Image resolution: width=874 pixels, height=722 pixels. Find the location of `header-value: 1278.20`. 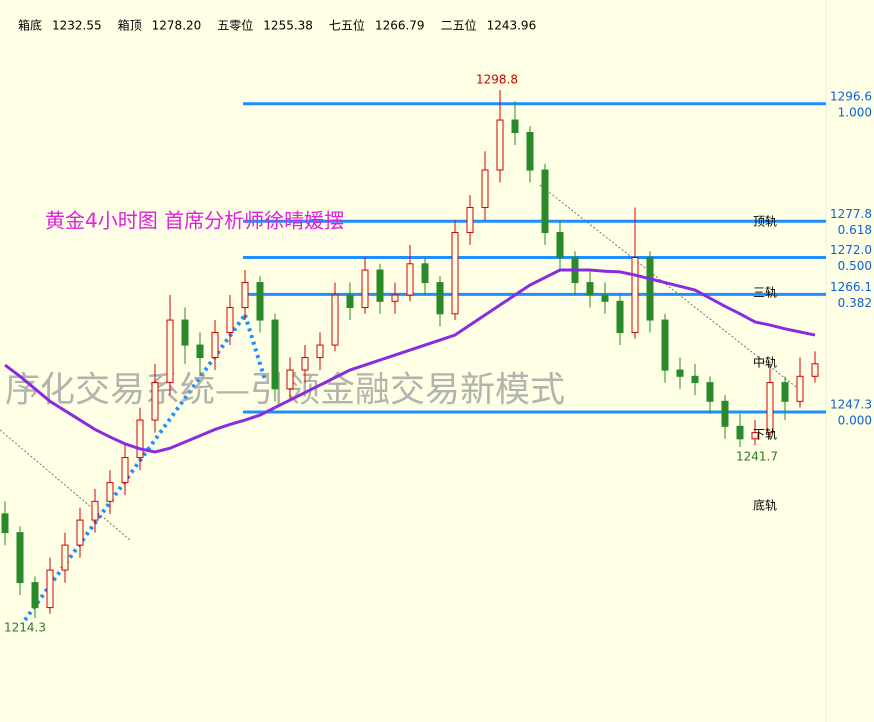

header-value: 1278.20 is located at coordinates (177, 26).